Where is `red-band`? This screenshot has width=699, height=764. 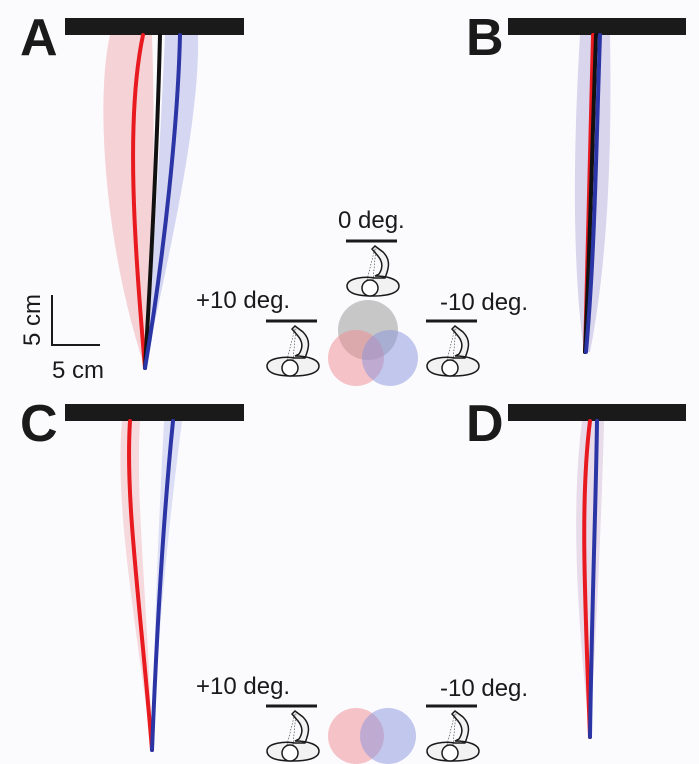
red-band is located at coordinates (128, 201).